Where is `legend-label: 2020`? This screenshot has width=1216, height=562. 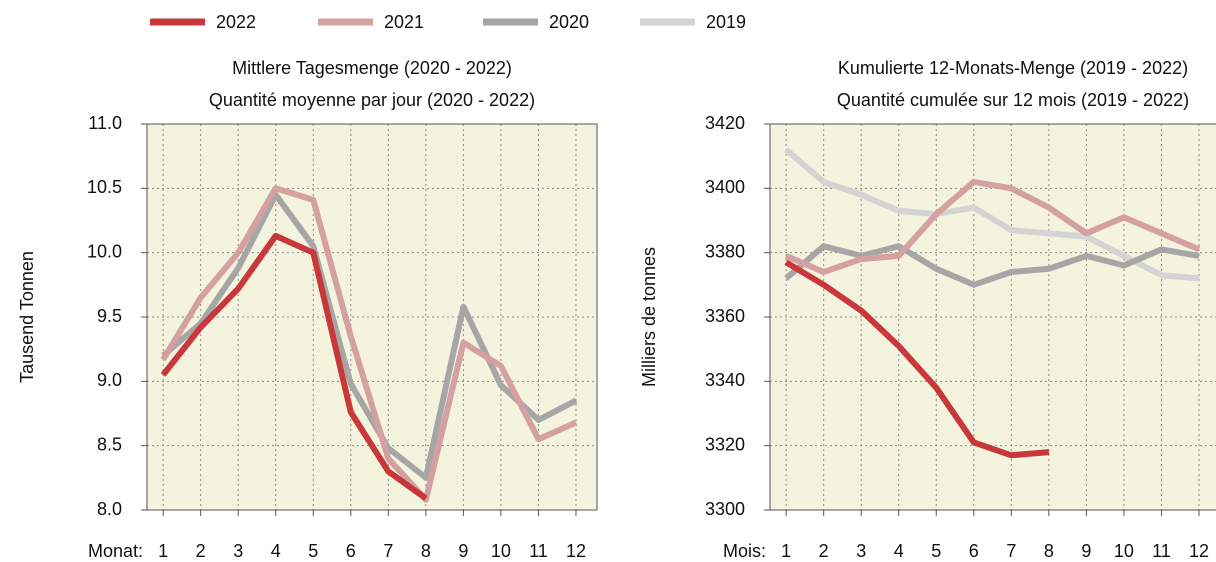
legend-label: 2020 is located at coordinates (569, 22).